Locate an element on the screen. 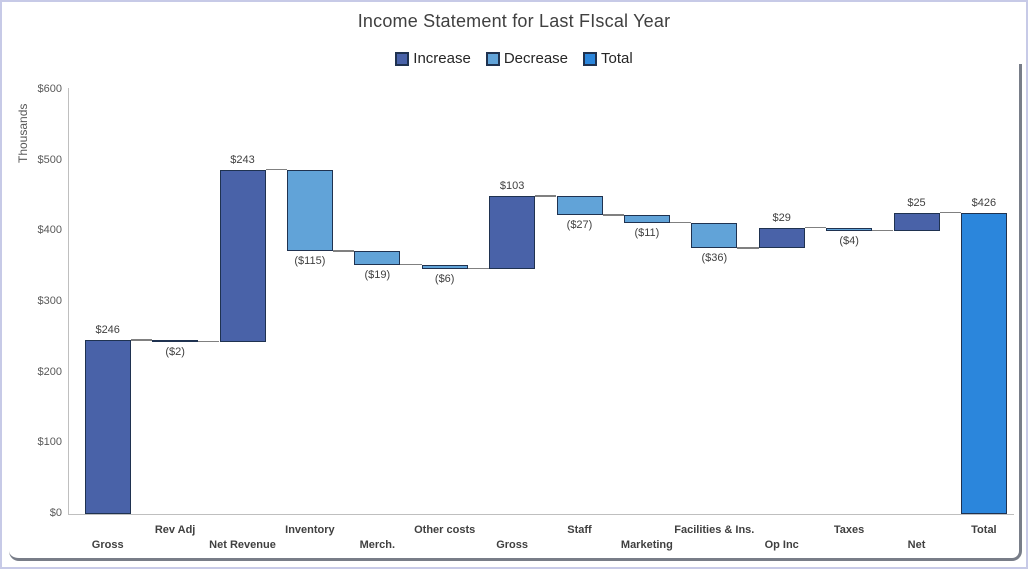 The width and height of the screenshot is (1028, 569). legend-marker-decrease-icon is located at coordinates (492, 58).